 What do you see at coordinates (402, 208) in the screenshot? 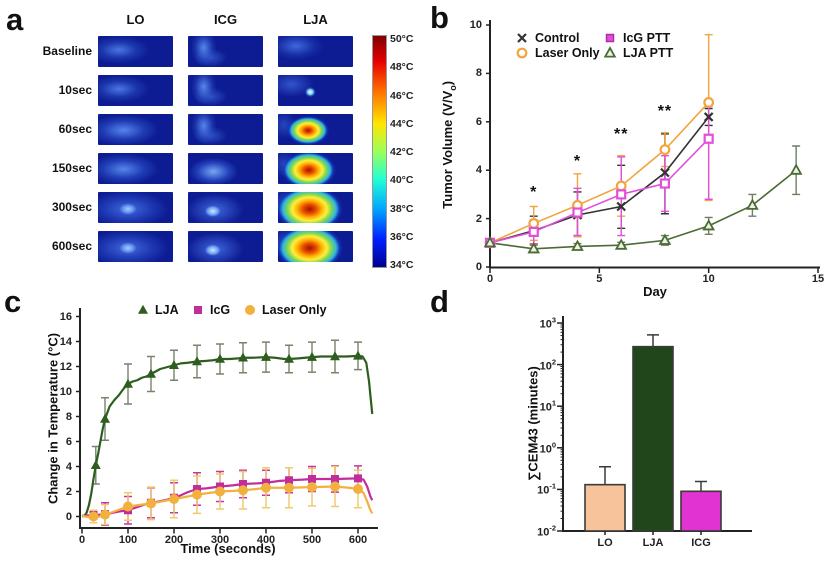
I see `colorbar-tick-label: 38°C` at bounding box center [402, 208].